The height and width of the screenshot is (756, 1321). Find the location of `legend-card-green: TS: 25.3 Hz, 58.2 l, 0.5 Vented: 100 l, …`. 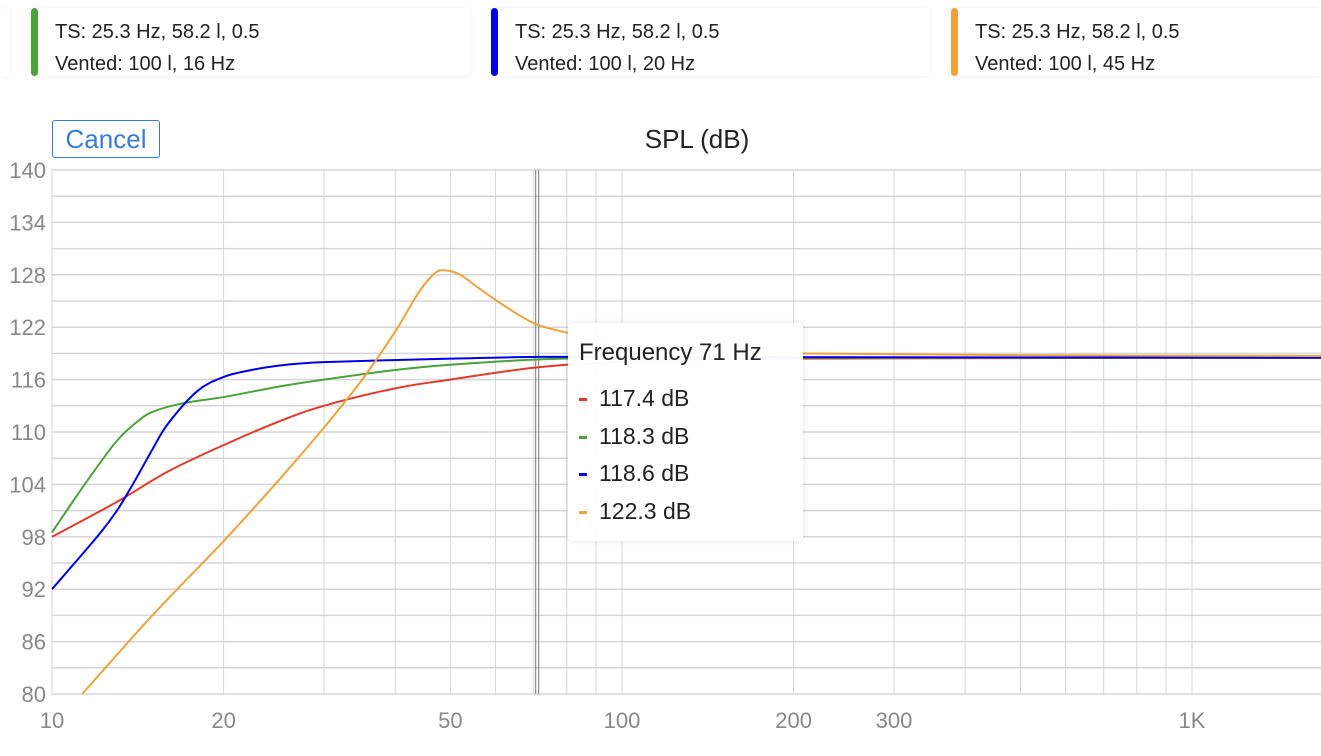

legend-card-green: TS: 25.3 Hz, 58.2 l, 0.5 Vented: 100 l, … is located at coordinates (250, 42).